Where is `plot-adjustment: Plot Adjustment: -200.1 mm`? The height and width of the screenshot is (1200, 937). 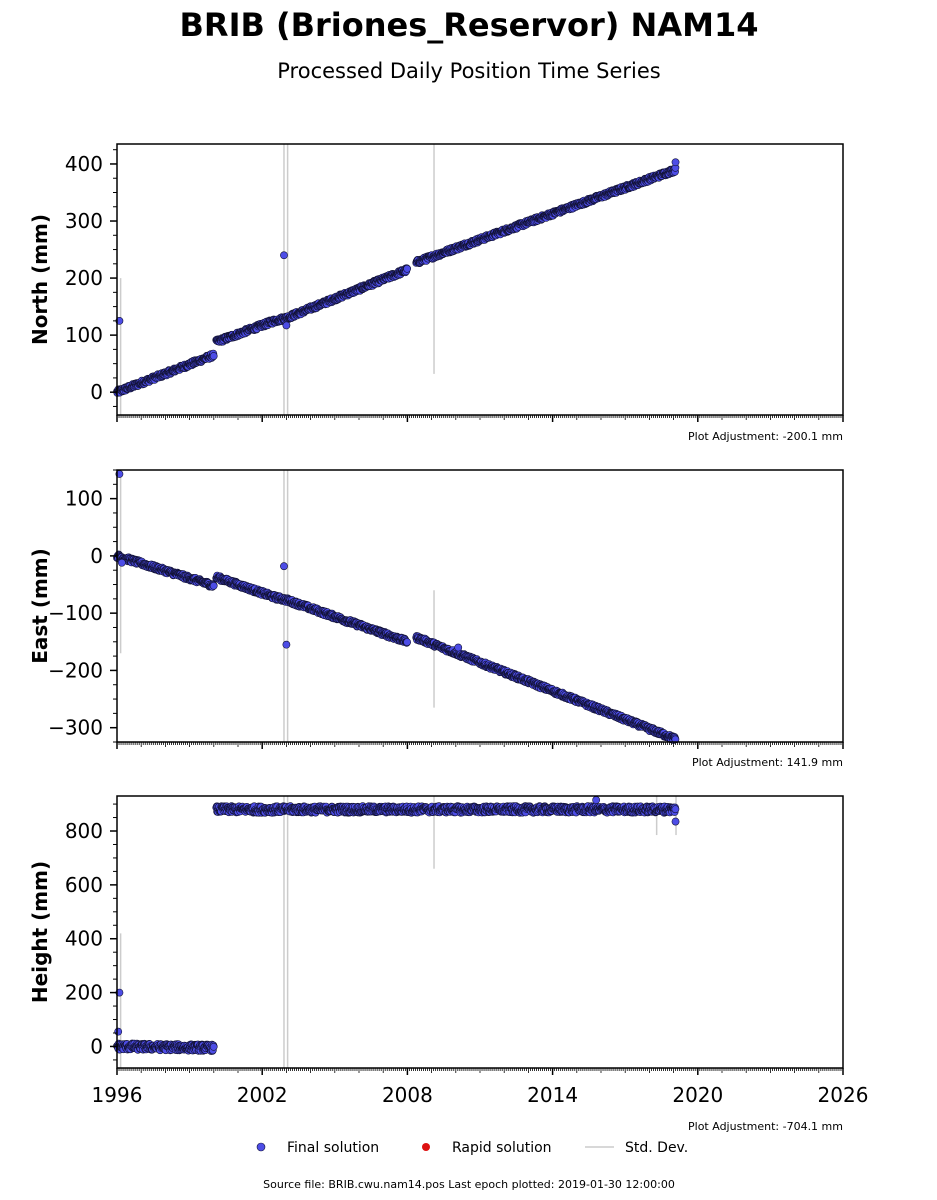
plot-adjustment: Plot Adjustment: -200.1 mm is located at coordinates (765, 436).